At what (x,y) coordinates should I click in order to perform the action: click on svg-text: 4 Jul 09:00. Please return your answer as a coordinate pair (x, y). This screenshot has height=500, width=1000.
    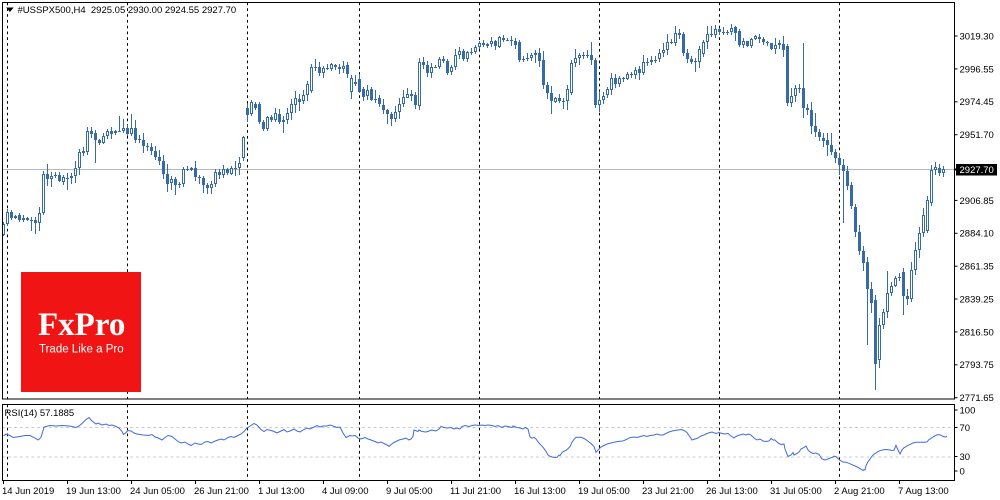
    Looking at the image, I should click on (345, 491).